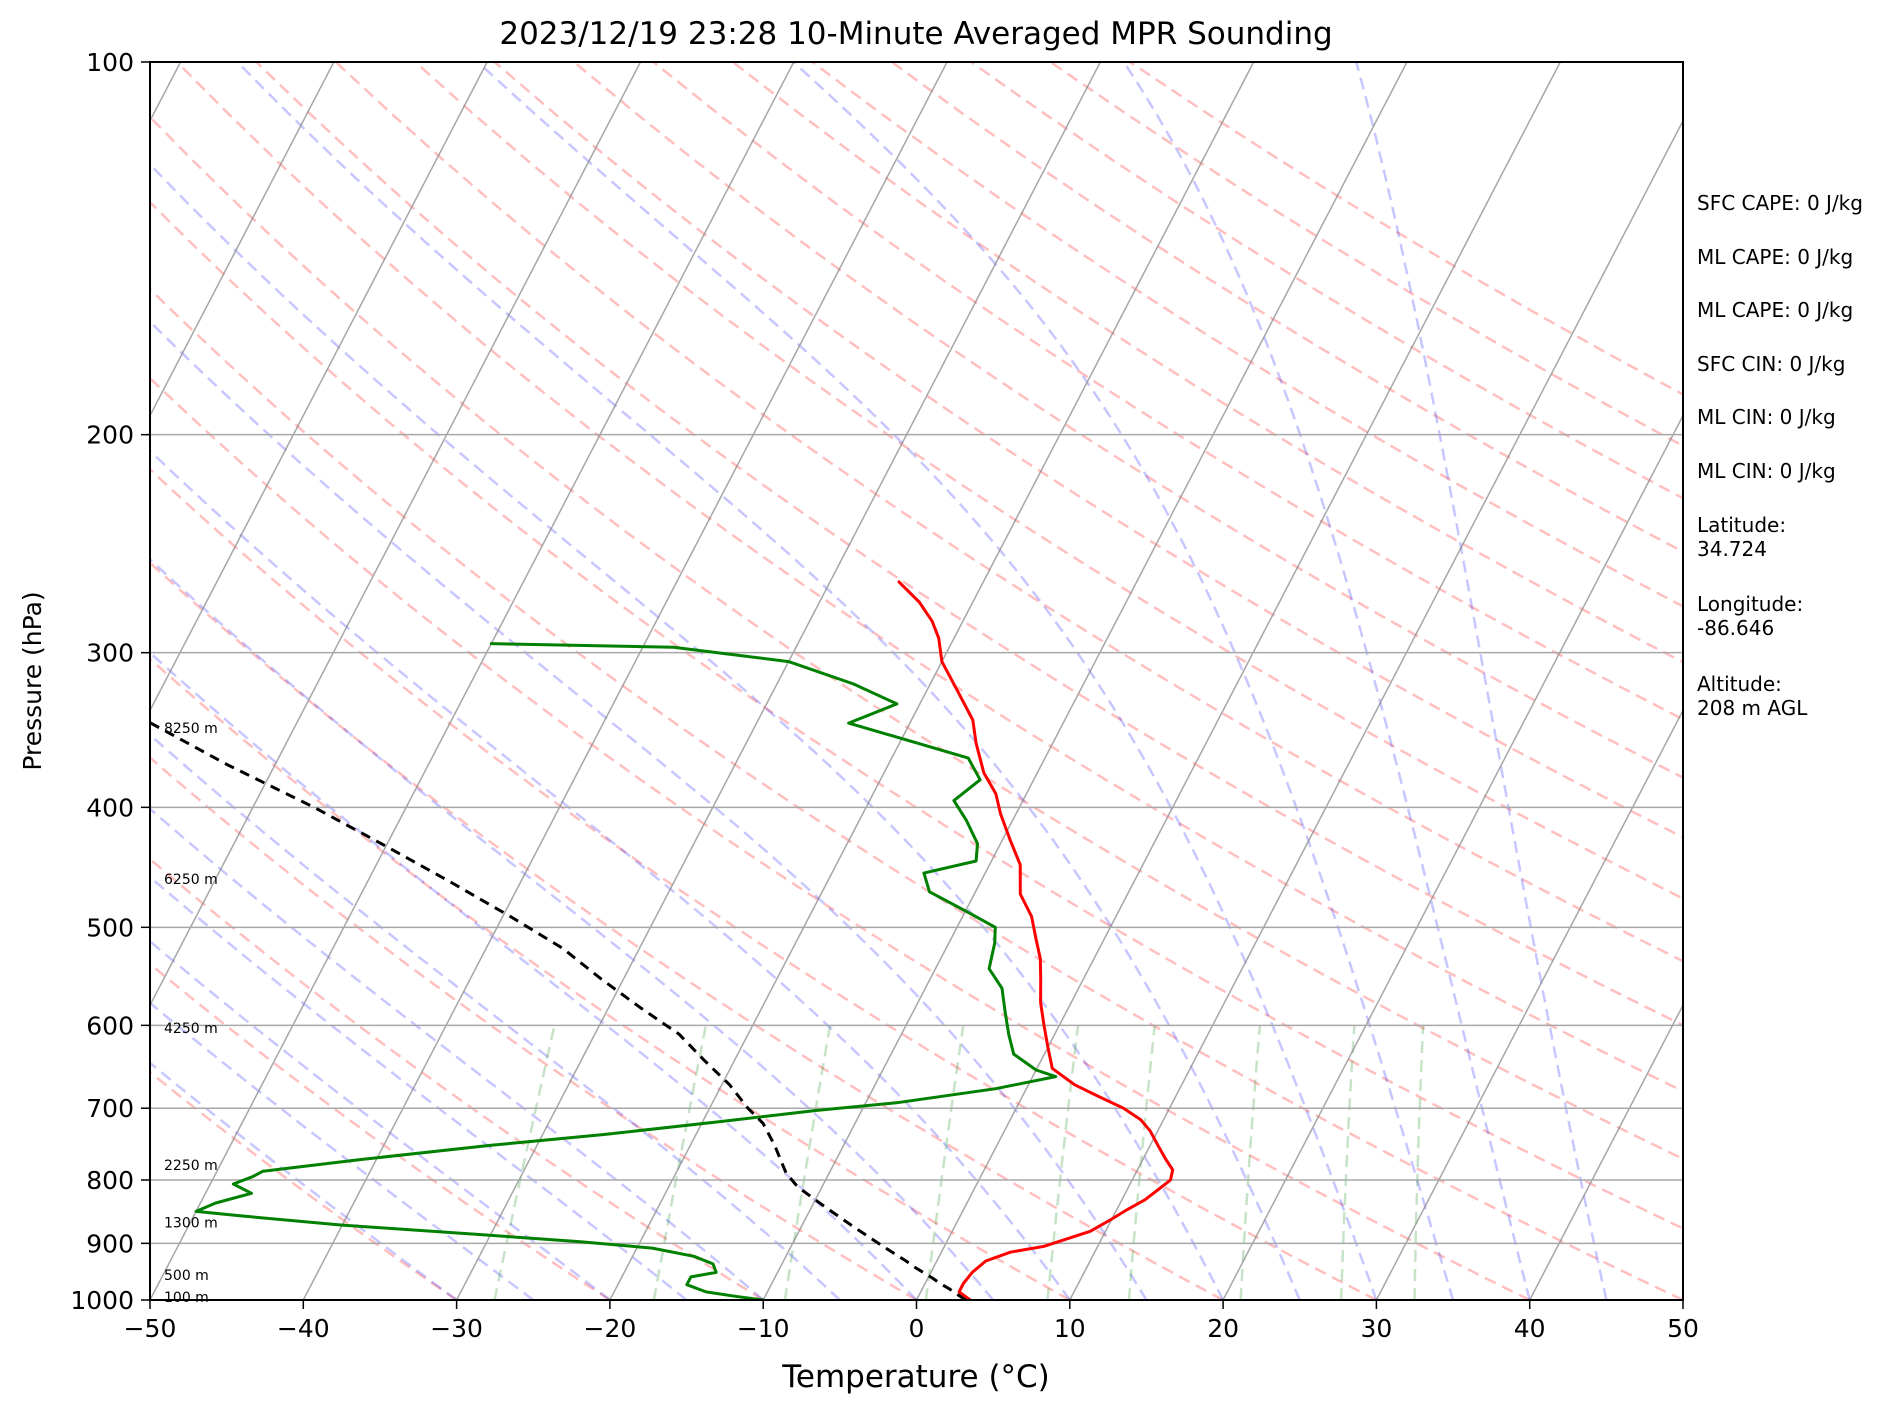 This screenshot has width=1893, height=1410. I want to click on x-tick-label: 0, so click(917, 1328).